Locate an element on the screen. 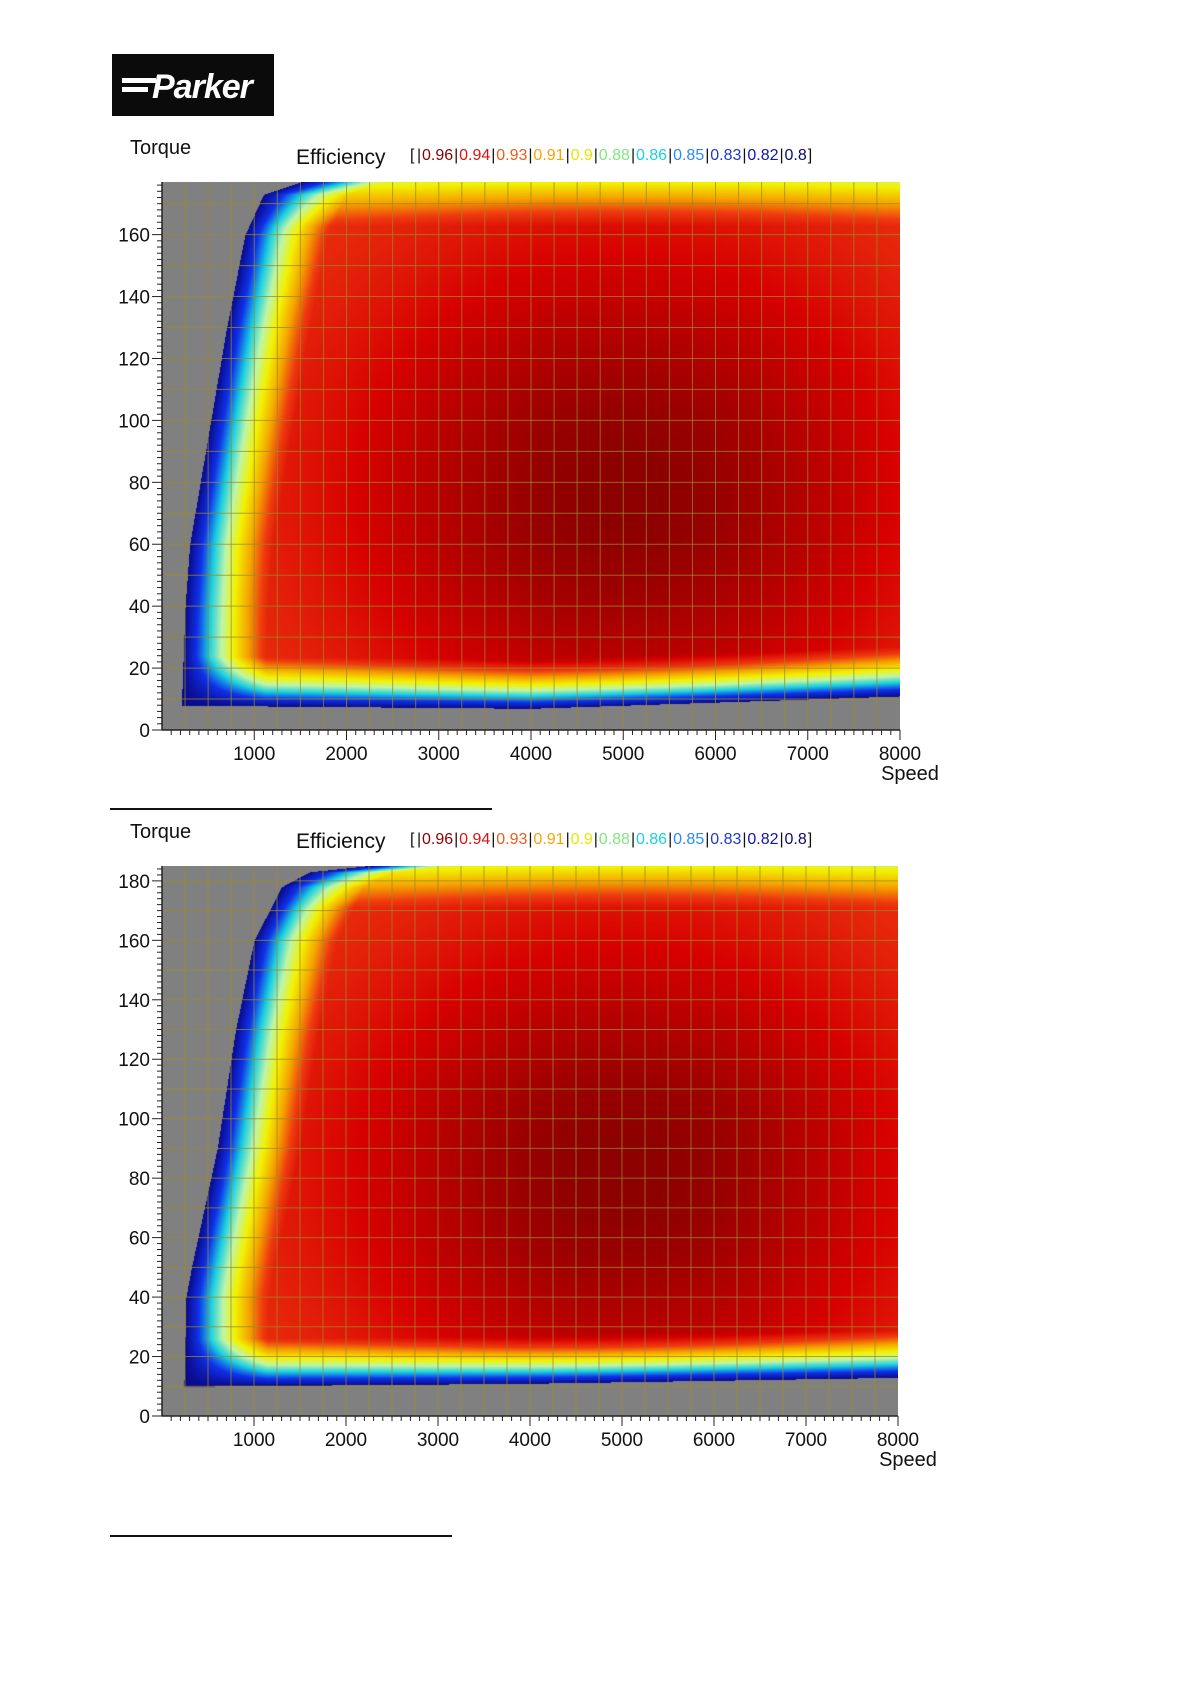 This screenshot has height=1684, width=1191. parker-logo: Parker is located at coordinates (193, 85).